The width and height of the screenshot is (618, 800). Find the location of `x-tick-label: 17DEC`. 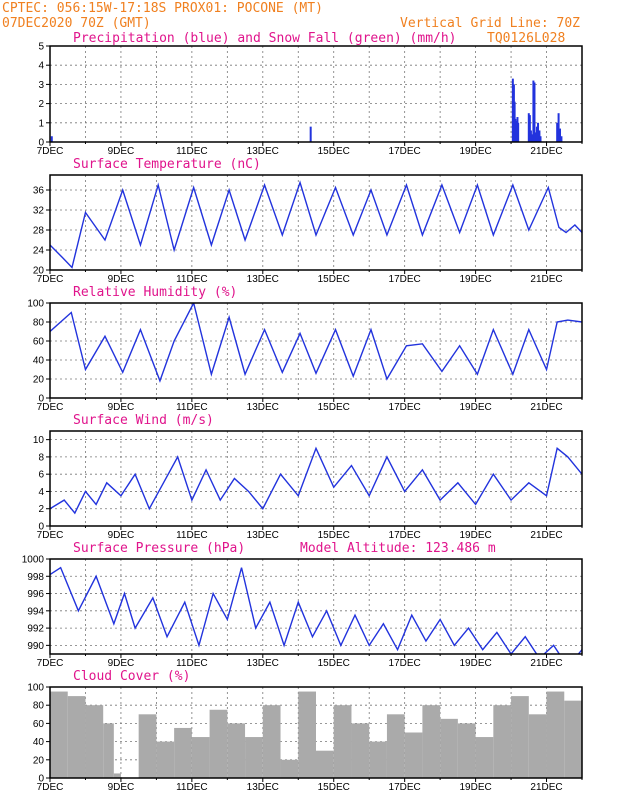

x-tick-label: 17DEC is located at coordinates (405, 279).